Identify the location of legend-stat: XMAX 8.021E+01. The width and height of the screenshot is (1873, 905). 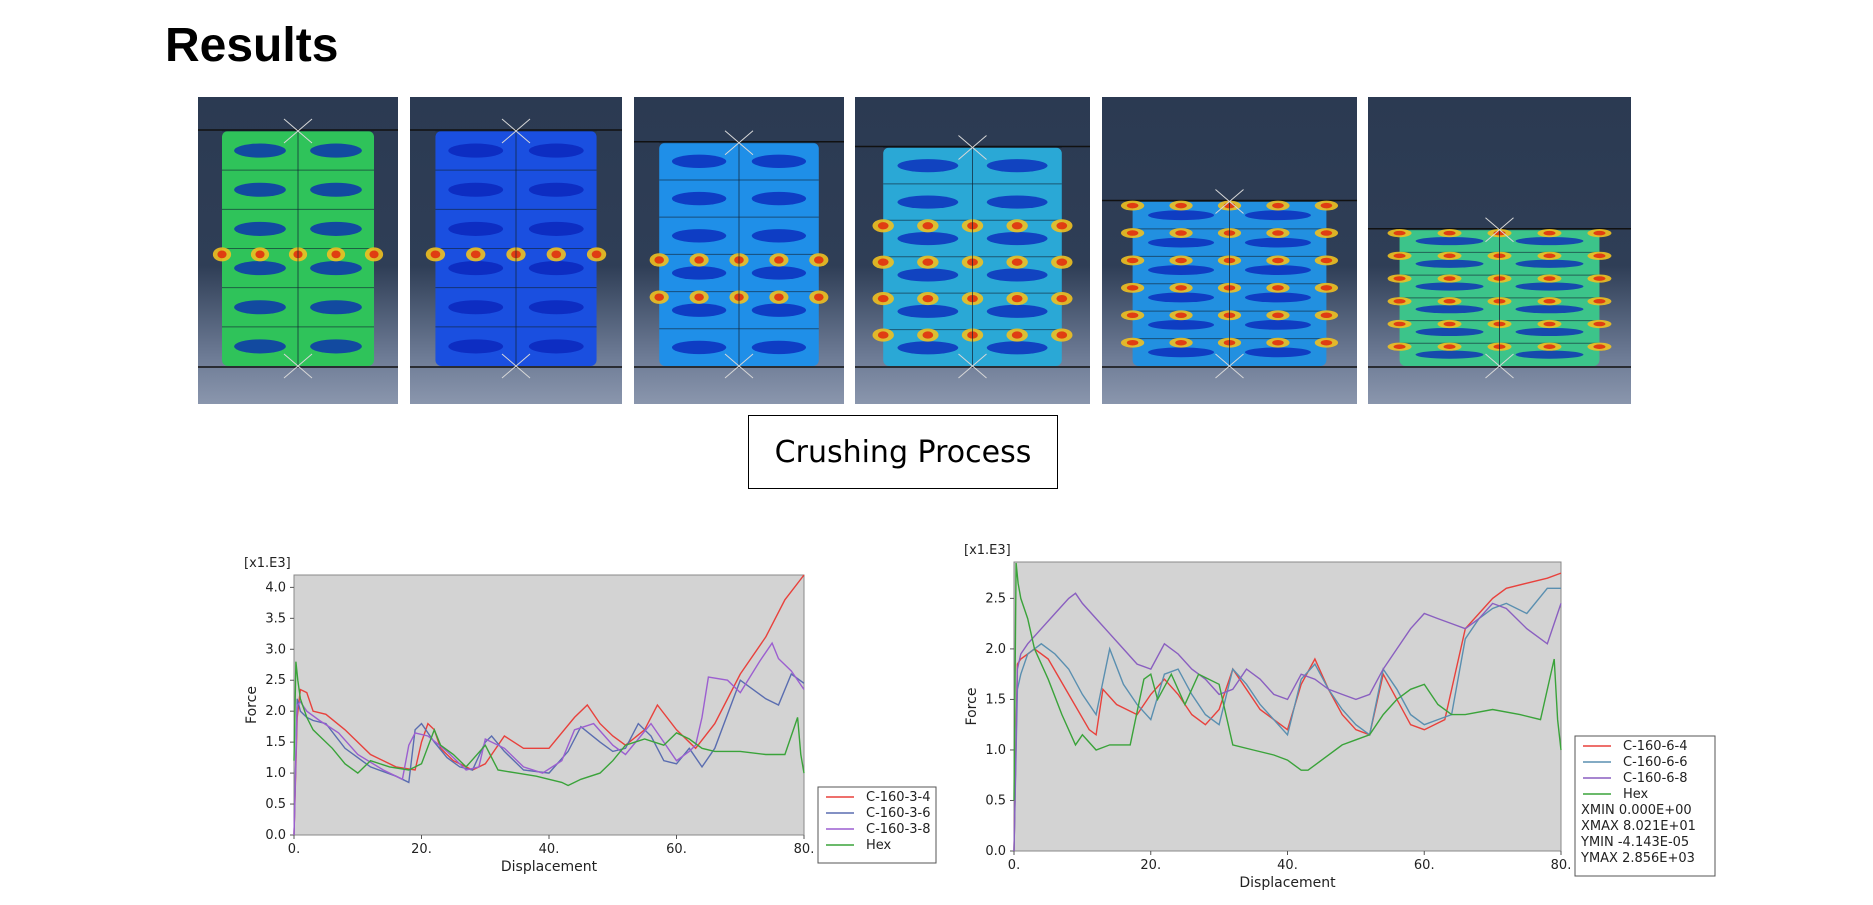
(1638, 826).